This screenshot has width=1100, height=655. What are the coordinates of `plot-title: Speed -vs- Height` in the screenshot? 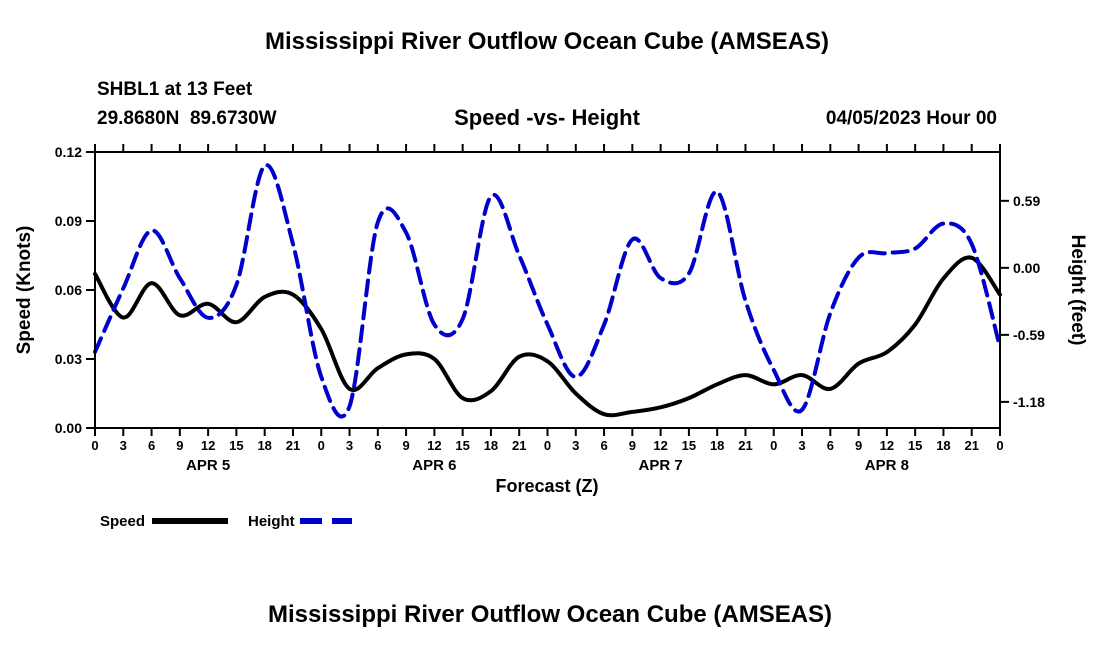 It's located at (547, 117).